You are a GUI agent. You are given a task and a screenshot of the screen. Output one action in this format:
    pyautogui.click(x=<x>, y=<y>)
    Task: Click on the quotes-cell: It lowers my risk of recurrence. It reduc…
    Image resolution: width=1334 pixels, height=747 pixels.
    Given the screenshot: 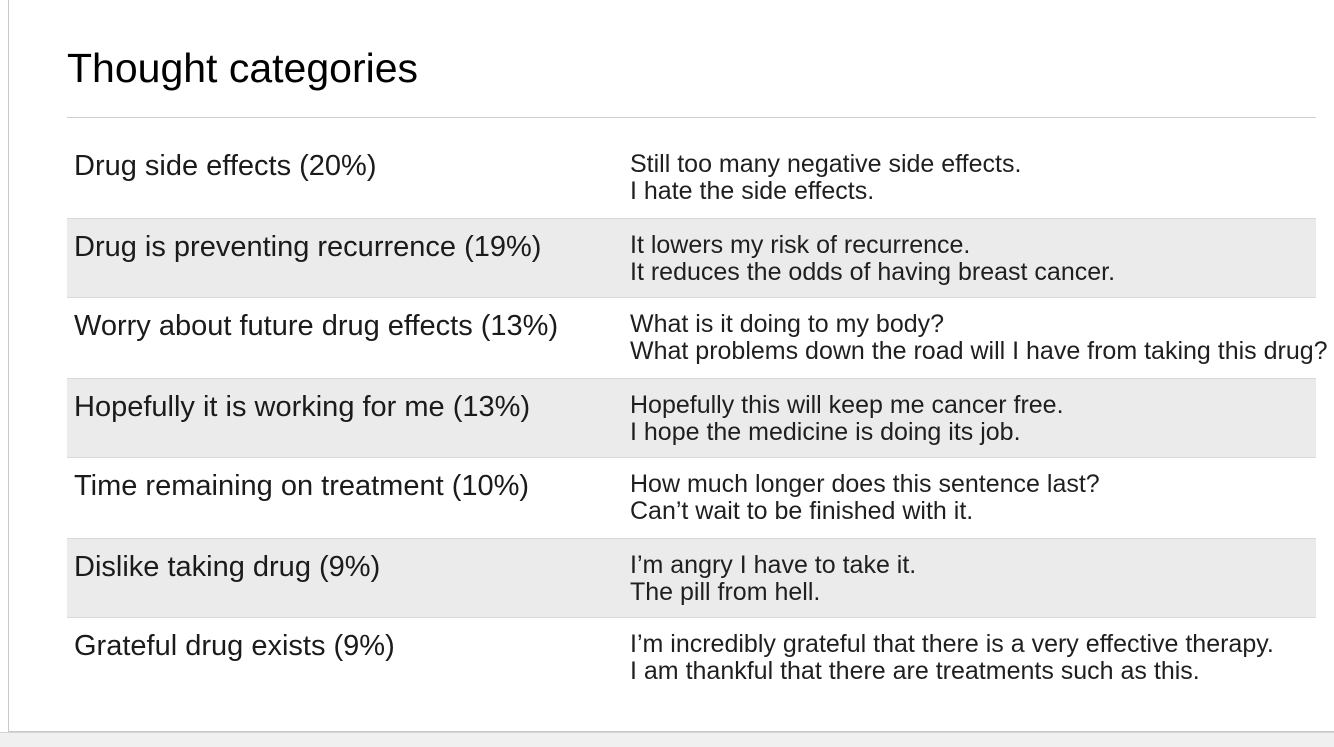 What is the action you would take?
    pyautogui.click(x=970, y=258)
    